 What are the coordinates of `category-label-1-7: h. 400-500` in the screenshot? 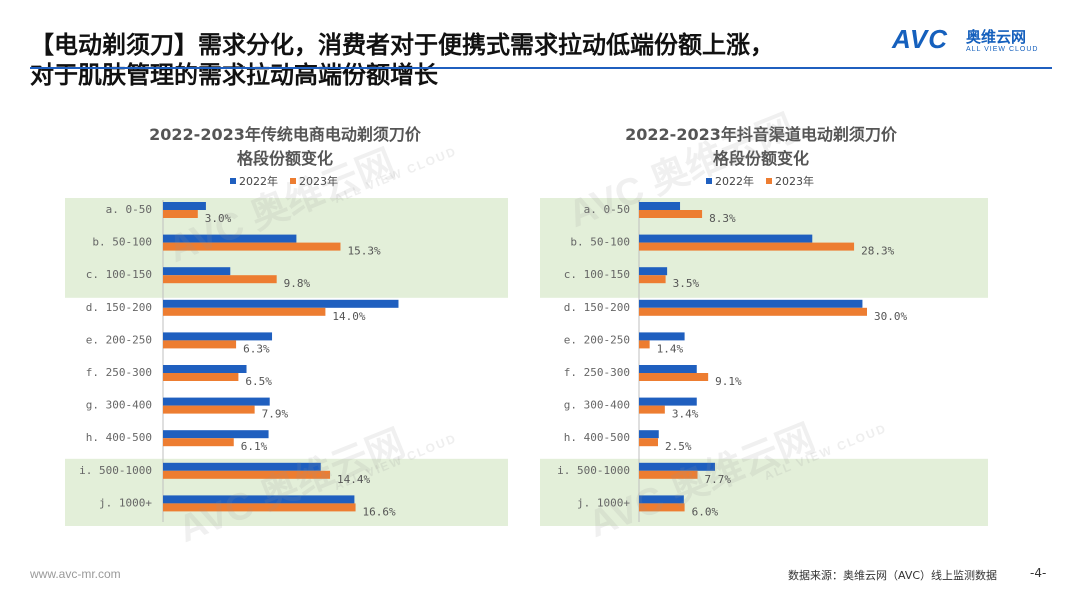 It's located at (597, 437).